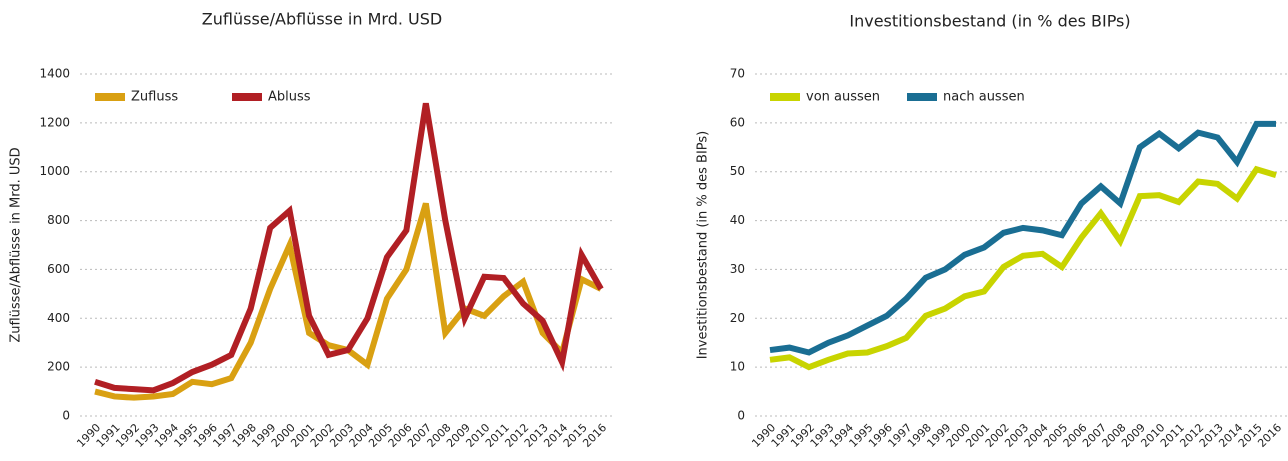 The width and height of the screenshot is (1288, 461). Describe the element at coordinates (703, 245) in the screenshot. I see `y-axis-label: Investitionsbestand (in % des BIPs)` at that location.